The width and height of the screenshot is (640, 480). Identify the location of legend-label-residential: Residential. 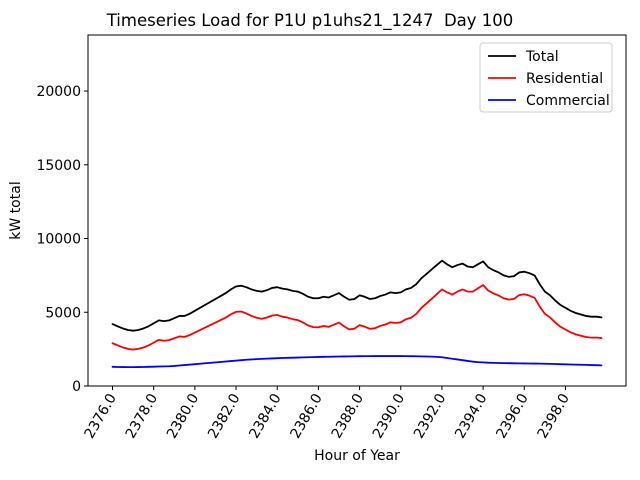
(564, 79).